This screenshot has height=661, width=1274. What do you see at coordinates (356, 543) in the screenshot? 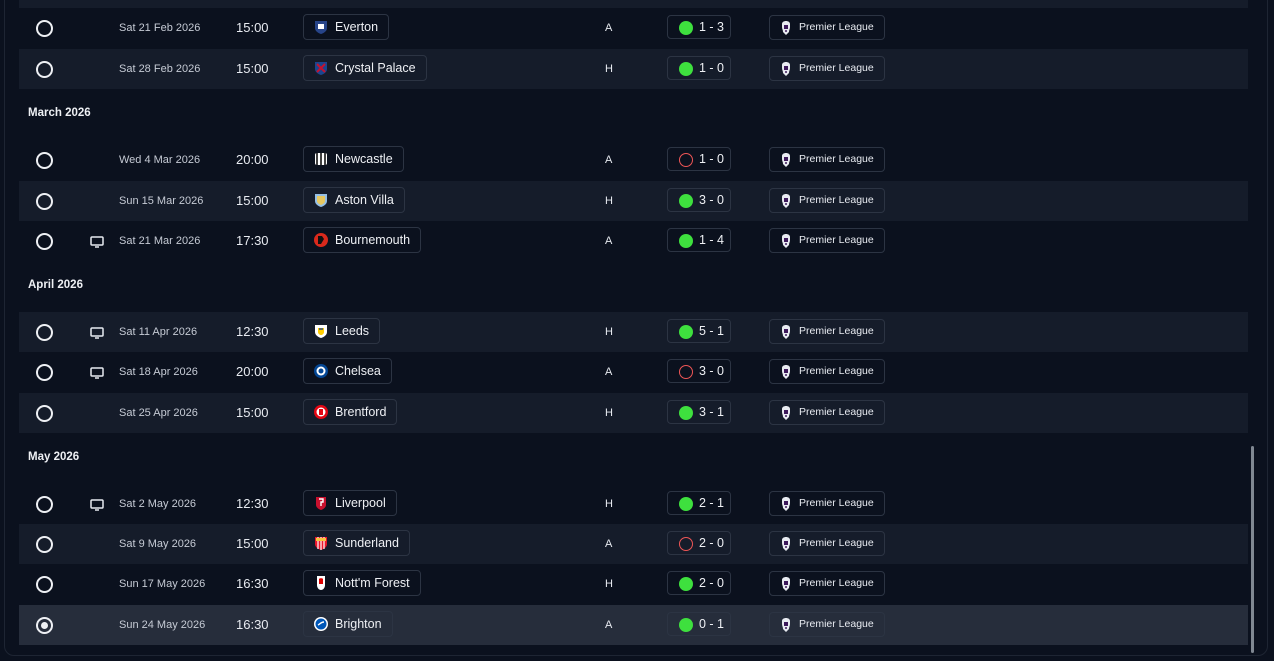
I see `opponent-button: Sunderland` at bounding box center [356, 543].